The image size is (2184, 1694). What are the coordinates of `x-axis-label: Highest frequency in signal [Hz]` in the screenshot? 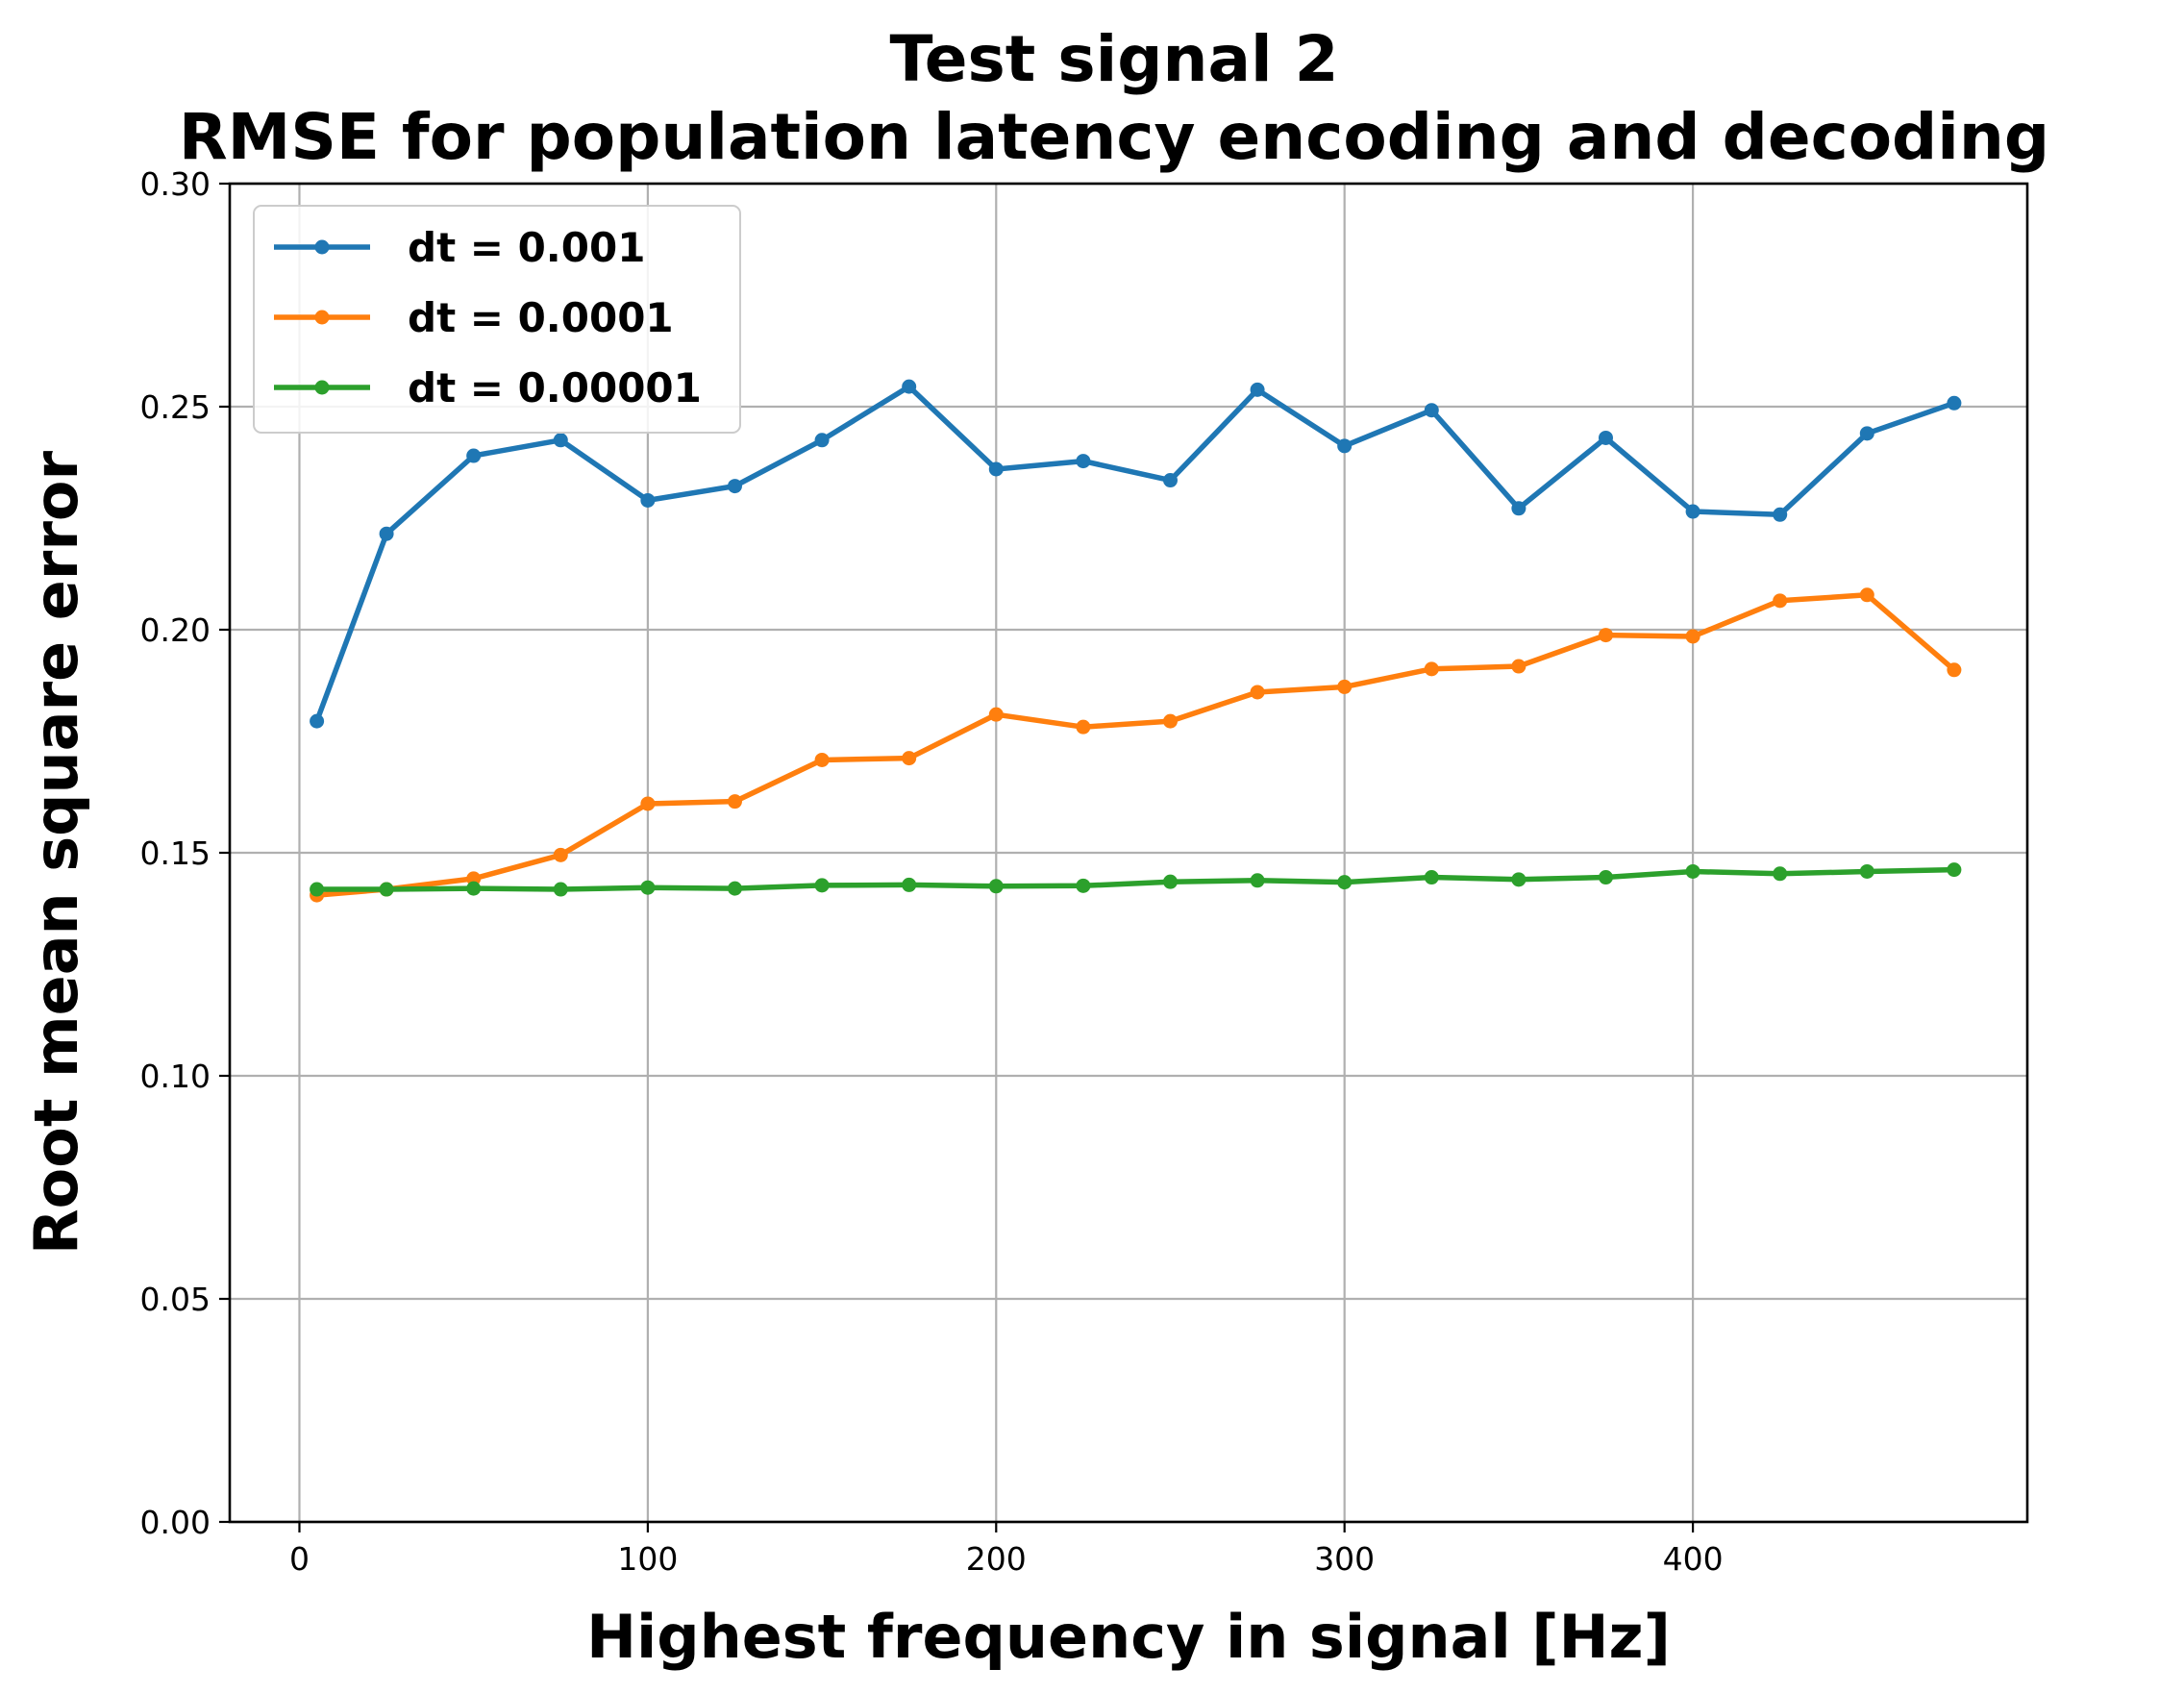 It's located at (1129, 1637).